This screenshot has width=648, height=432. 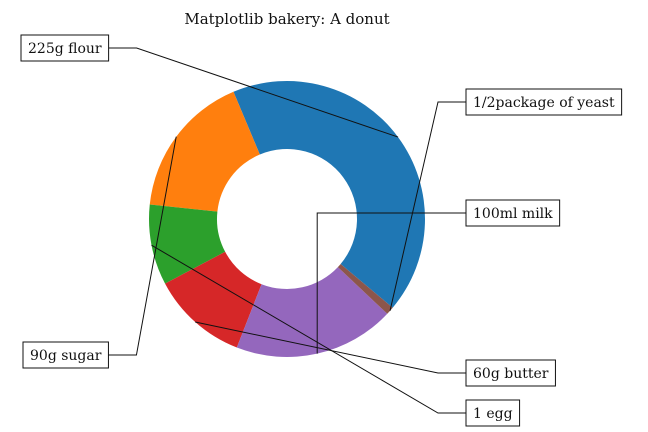 I want to click on wedge-label: 1/2package of yeast, so click(x=544, y=103).